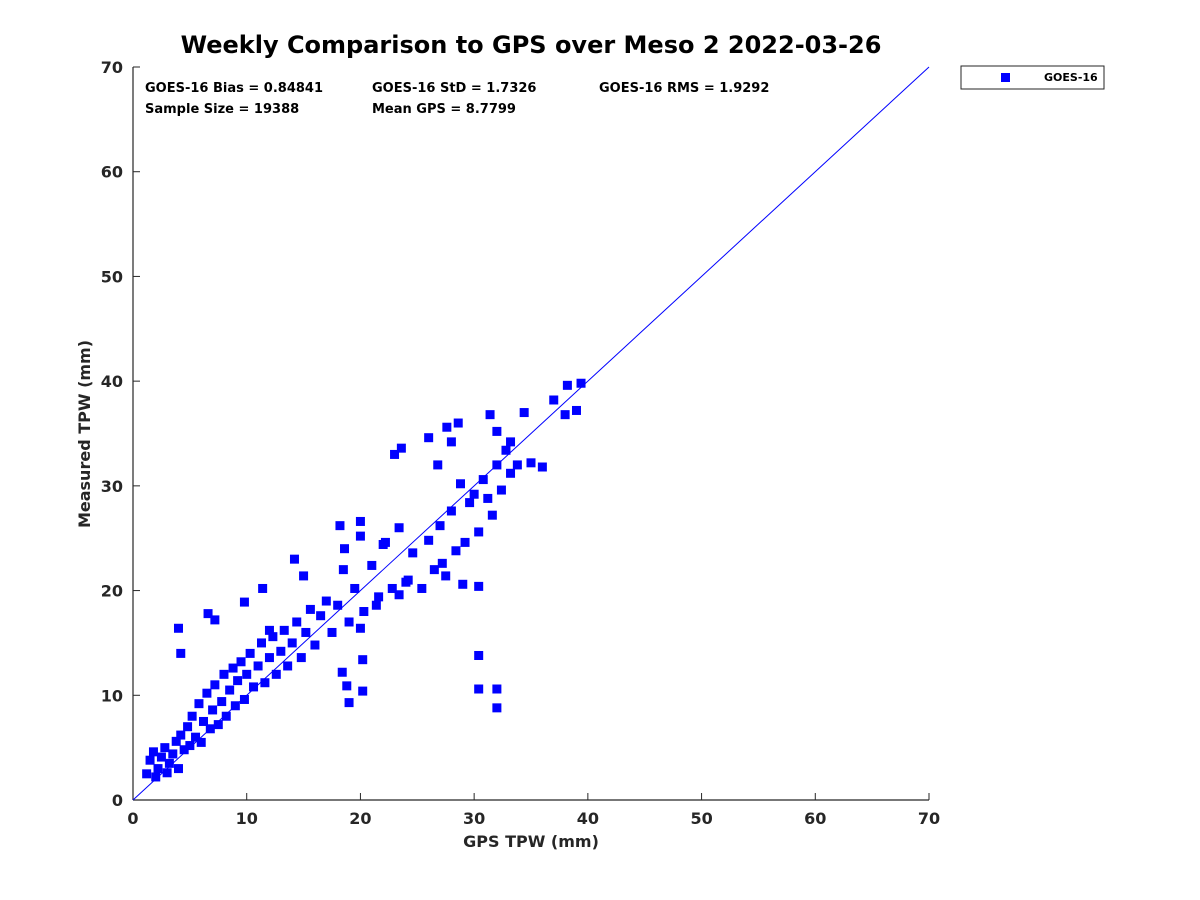 This screenshot has width=1200, height=900. I want to click on y-tick-label: 70, so click(112, 67).